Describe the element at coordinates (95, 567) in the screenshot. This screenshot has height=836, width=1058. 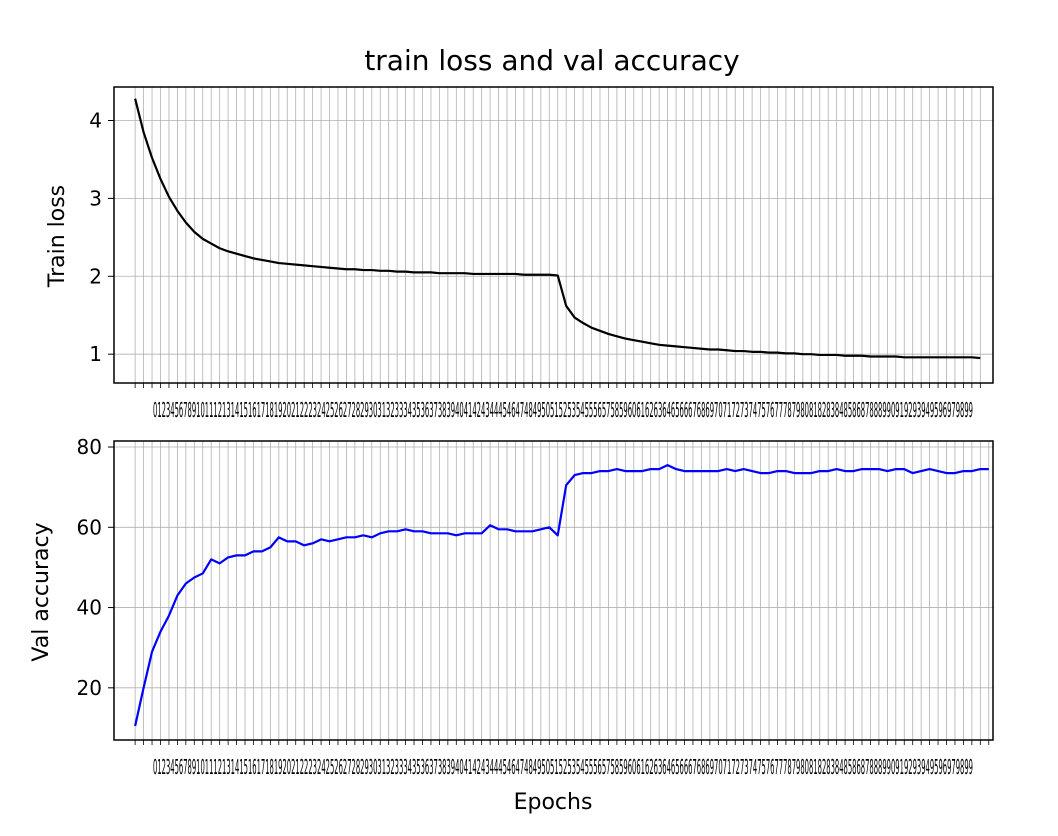
I see `val-accuracy-y-ticks: 20 40 60 80` at that location.